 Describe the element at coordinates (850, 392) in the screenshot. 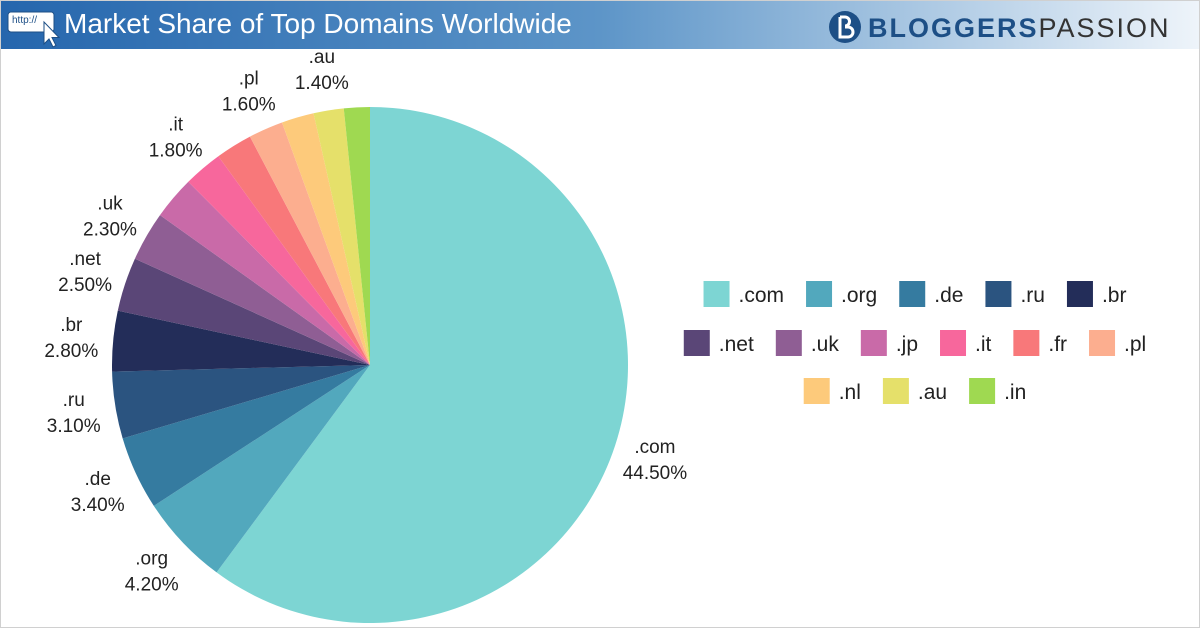

I see `legend-label: .nl` at that location.